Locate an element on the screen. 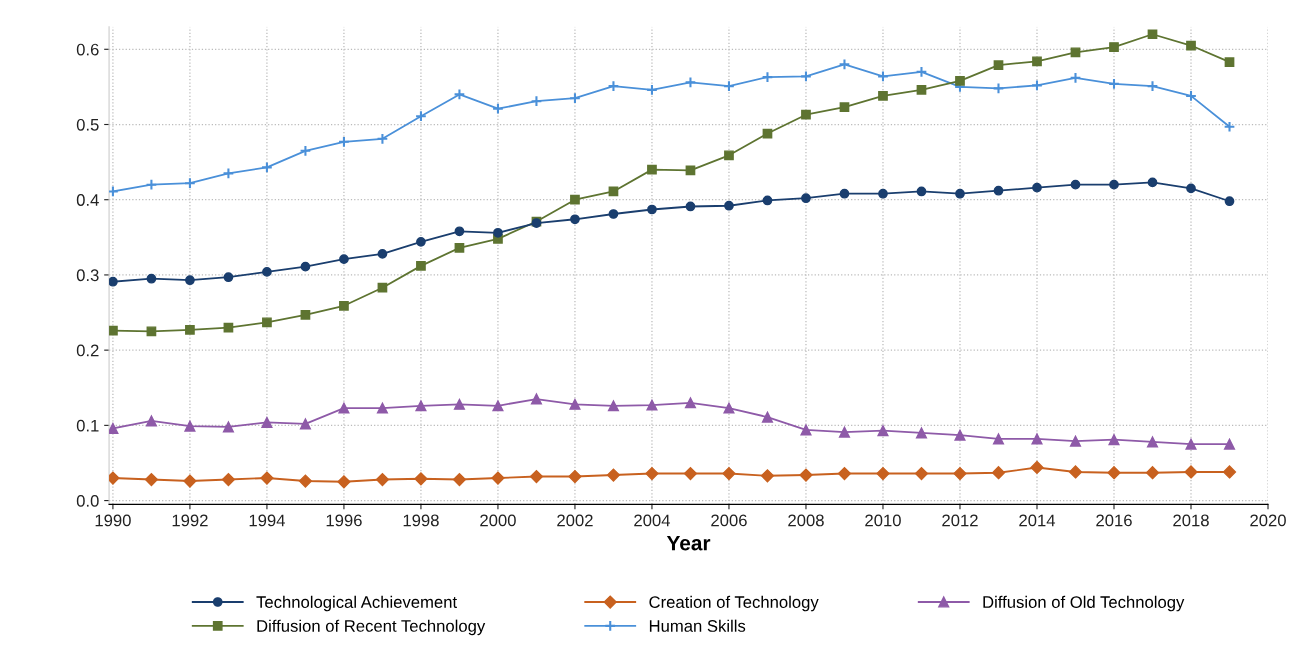 The image size is (1314, 668). x-tick-label: 2006 is located at coordinates (729, 520).